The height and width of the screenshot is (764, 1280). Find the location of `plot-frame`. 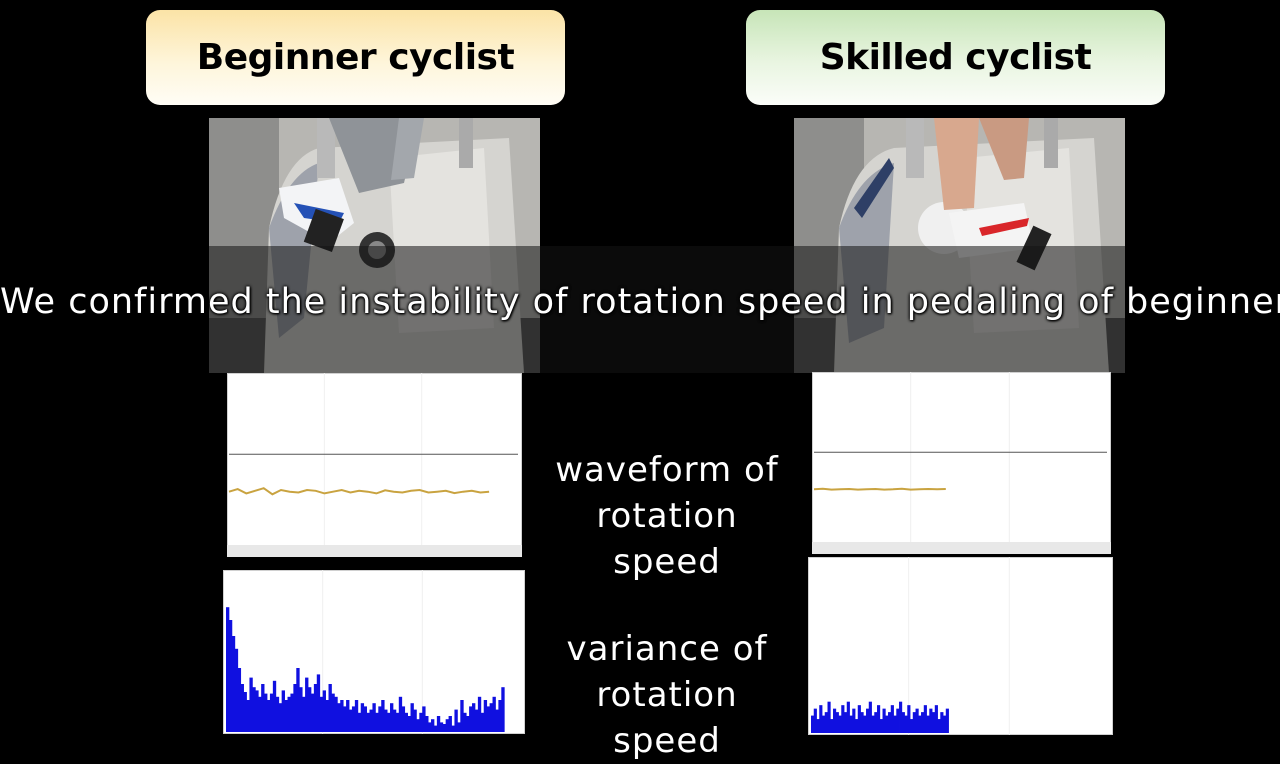

plot-frame is located at coordinates (374, 465).